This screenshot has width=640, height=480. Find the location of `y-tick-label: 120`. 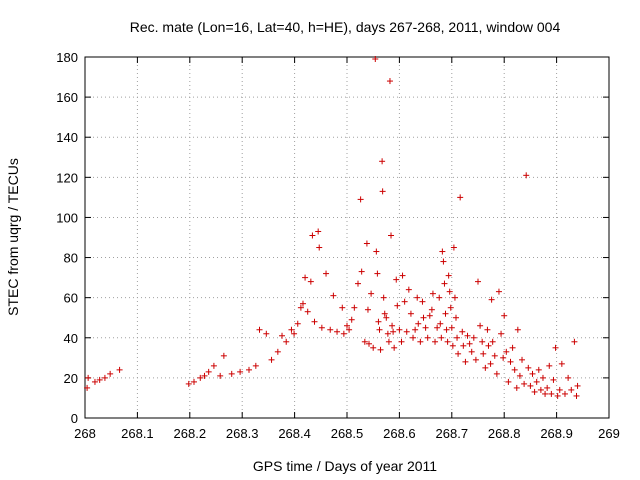

y-tick-label: 120 is located at coordinates (67, 177).